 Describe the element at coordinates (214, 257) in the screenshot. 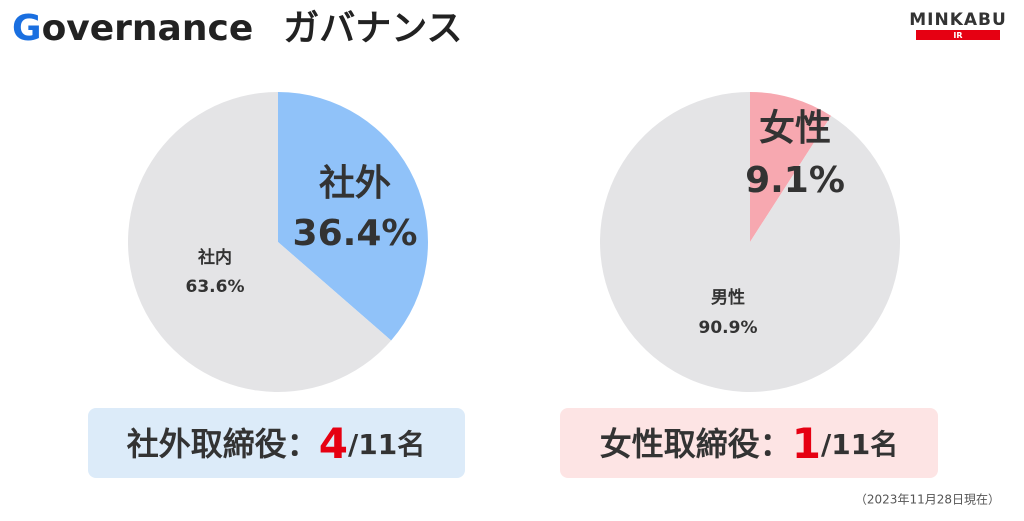

I see `slice-category: 社内` at that location.